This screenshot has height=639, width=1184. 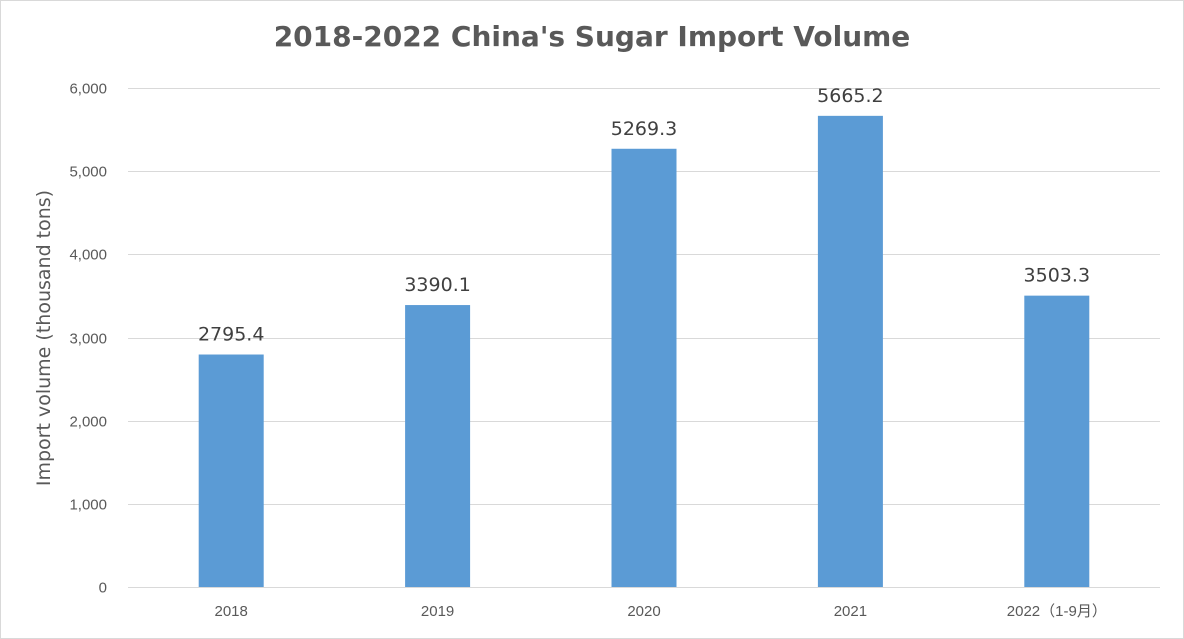 What do you see at coordinates (437, 285) in the screenshot?
I see `data-label: 3390.1` at bounding box center [437, 285].